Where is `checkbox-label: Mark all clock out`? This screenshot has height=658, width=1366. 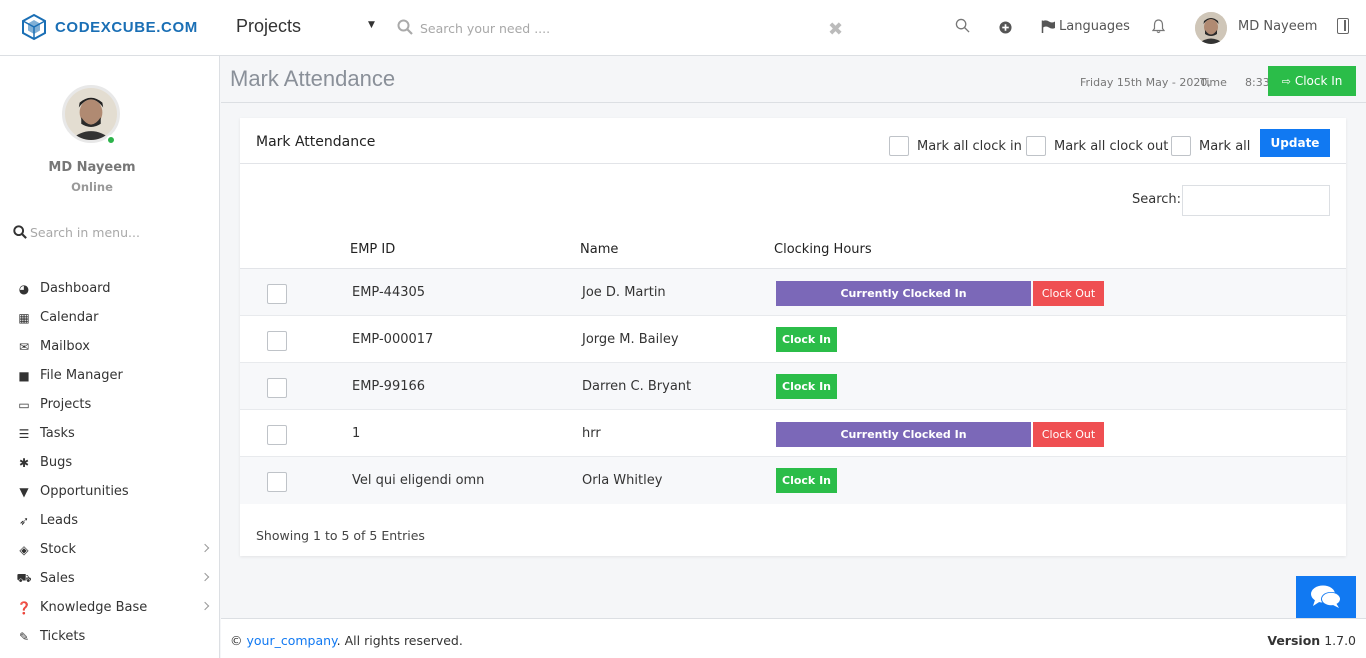
checkbox-label: Mark all clock out is located at coordinates (1111, 146).